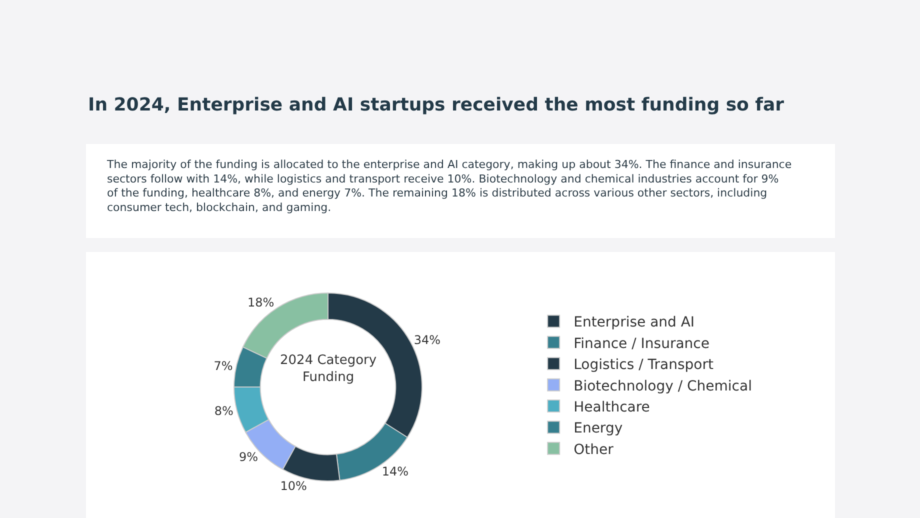 The image size is (920, 518). Describe the element at coordinates (293, 486) in the screenshot. I see `data-label: 10%` at that location.